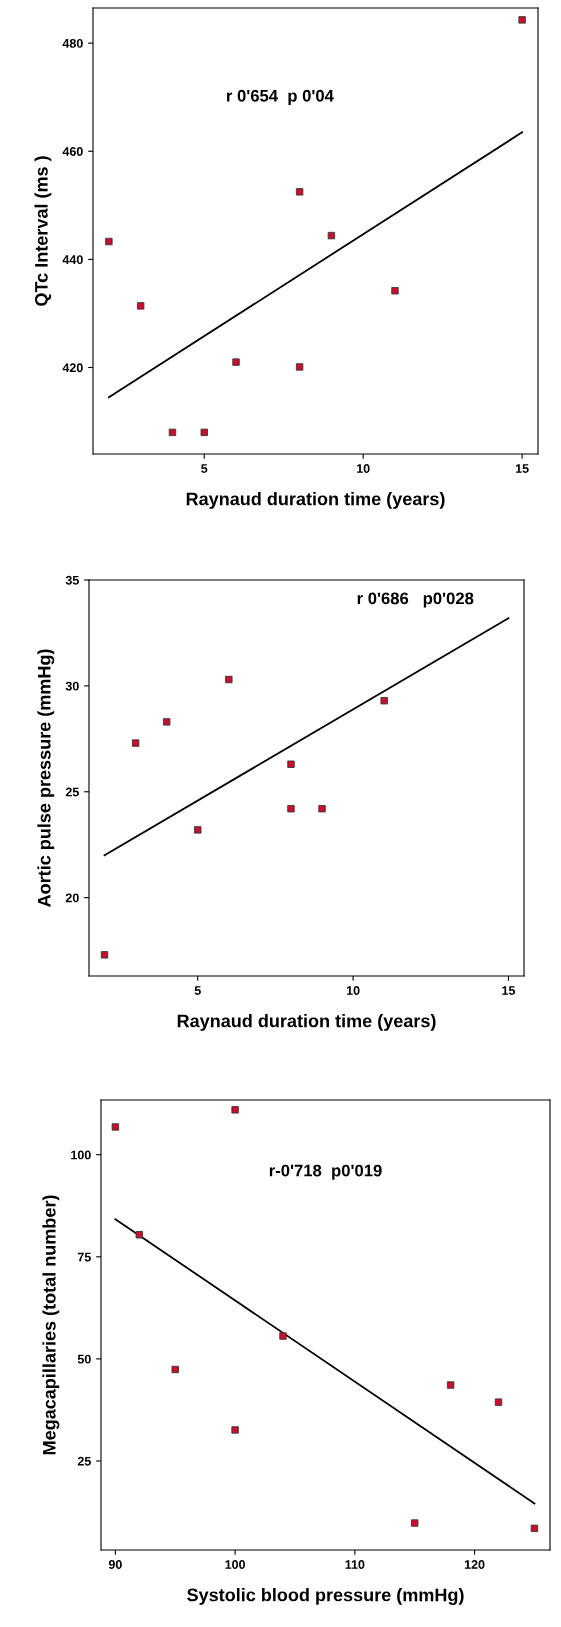  What do you see at coordinates (72, 43) in the screenshot?
I see `y-tick-label: 480` at bounding box center [72, 43].